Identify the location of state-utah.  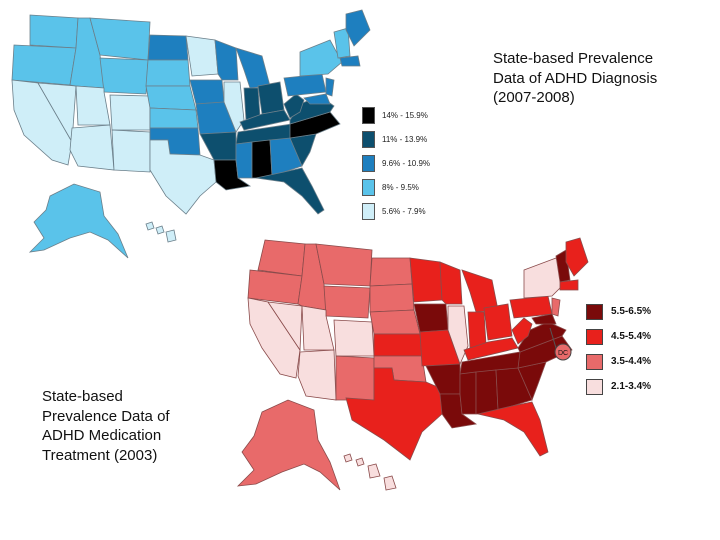
(318, 328).